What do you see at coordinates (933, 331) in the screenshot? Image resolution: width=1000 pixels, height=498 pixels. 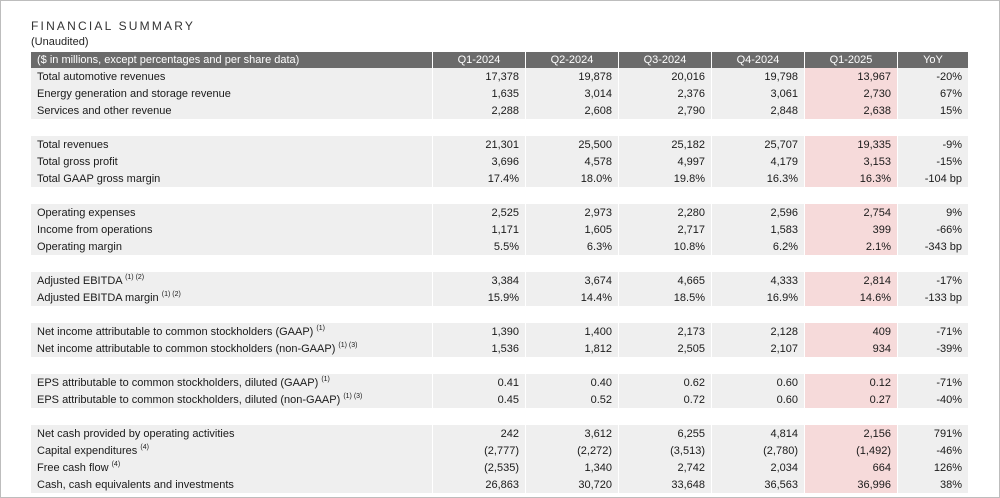 I see `cell-yoy: -71%` at bounding box center [933, 331].